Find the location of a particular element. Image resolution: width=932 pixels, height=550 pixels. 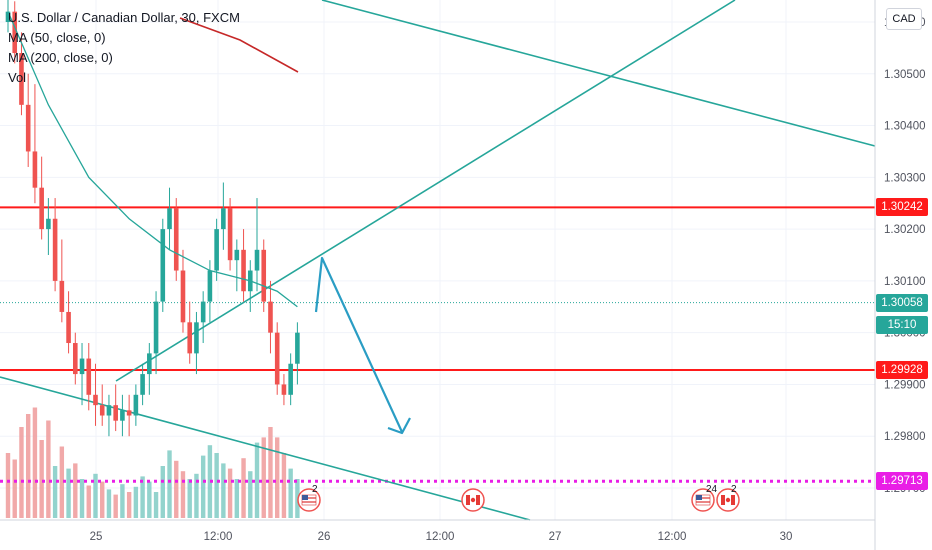

projection-arrow-path is located at coordinates (358, 344).